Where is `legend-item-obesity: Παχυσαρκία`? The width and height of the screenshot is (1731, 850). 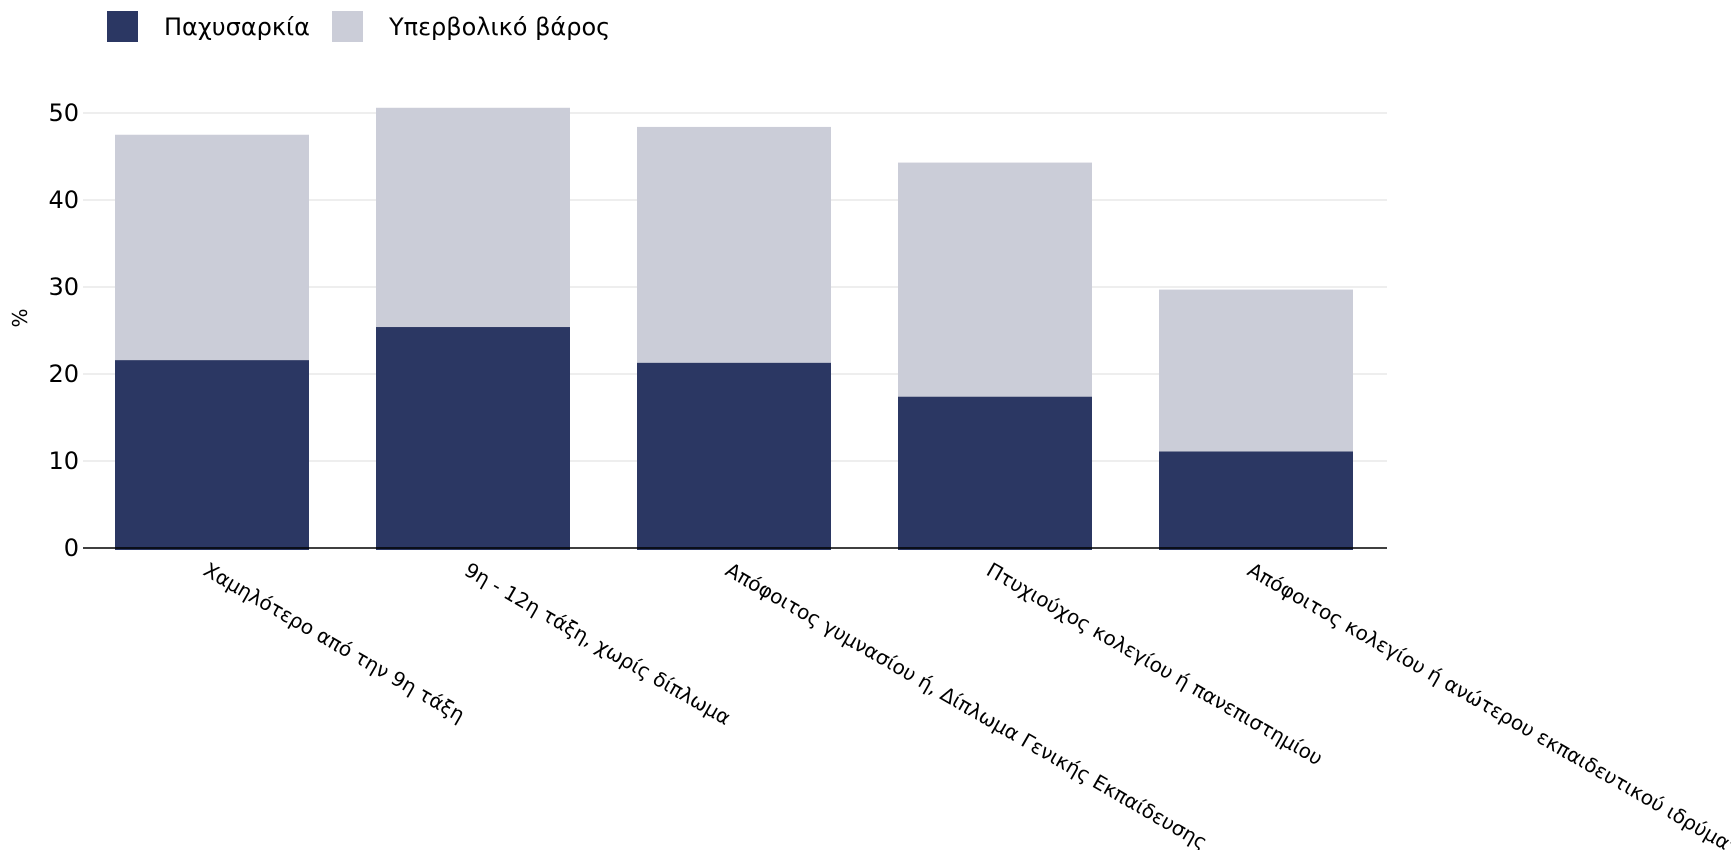
legend-item-obesity: Παχυσαρκία is located at coordinates (208, 26).